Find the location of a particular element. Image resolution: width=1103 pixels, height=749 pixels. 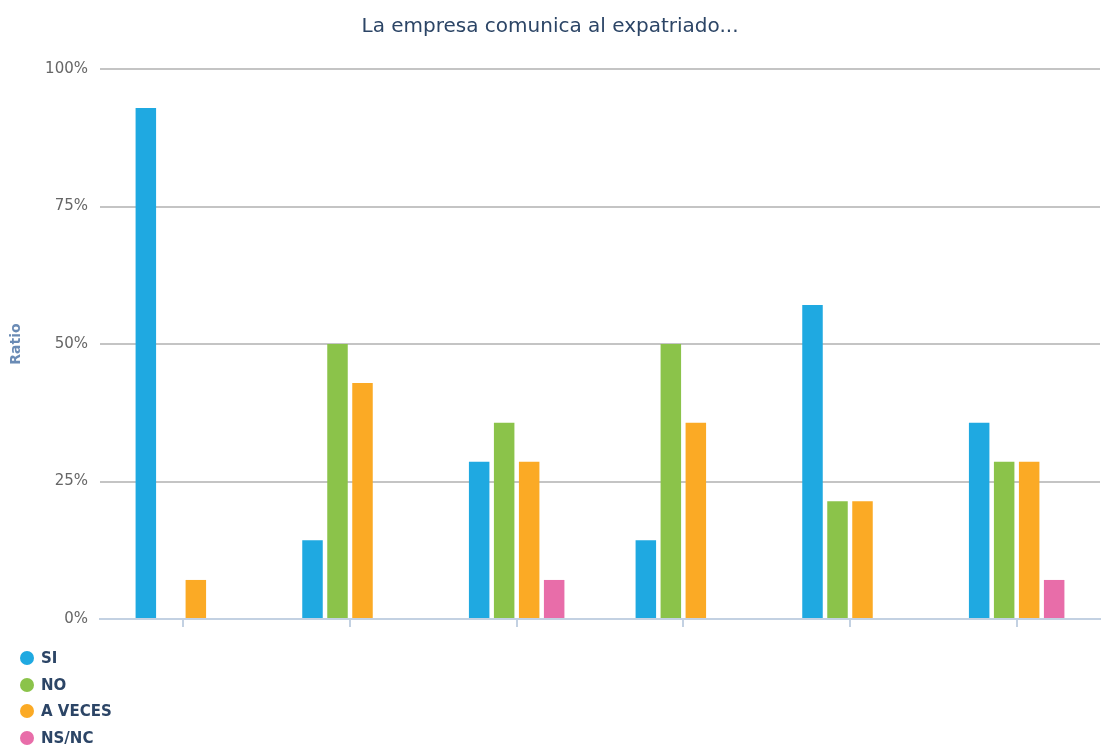

legend-label: NO is located at coordinates (54, 684).